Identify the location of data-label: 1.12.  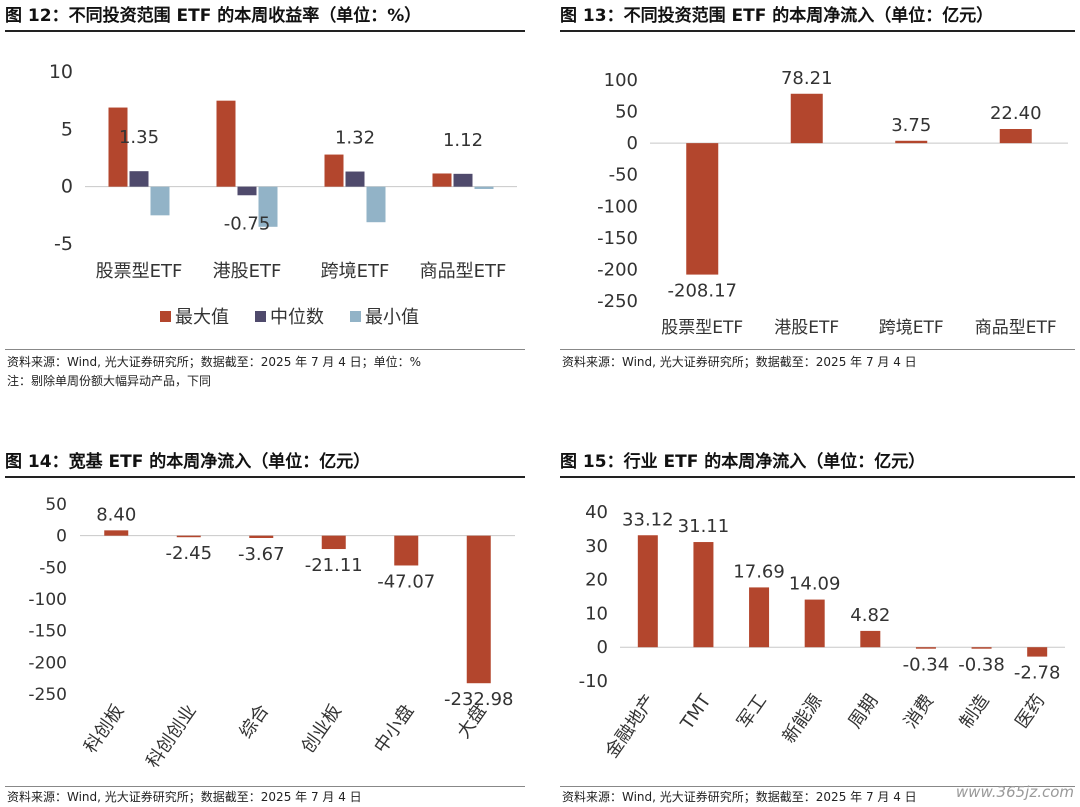
(463, 140).